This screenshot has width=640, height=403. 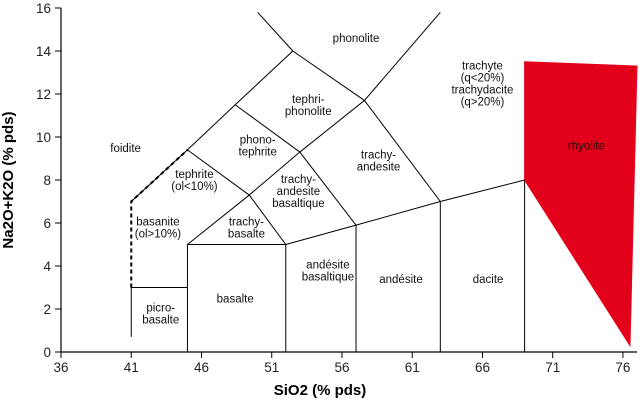 What do you see at coordinates (131, 367) in the screenshot?
I see `x-tick-label: 41` at bounding box center [131, 367].